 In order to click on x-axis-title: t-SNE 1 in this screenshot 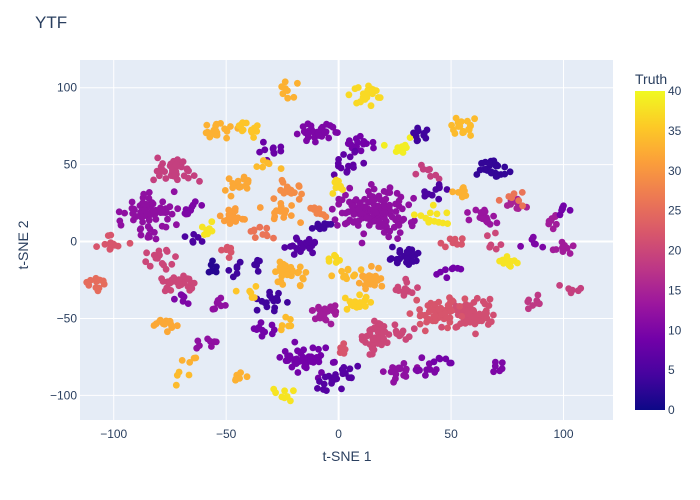, I will do `click(346, 456)`.